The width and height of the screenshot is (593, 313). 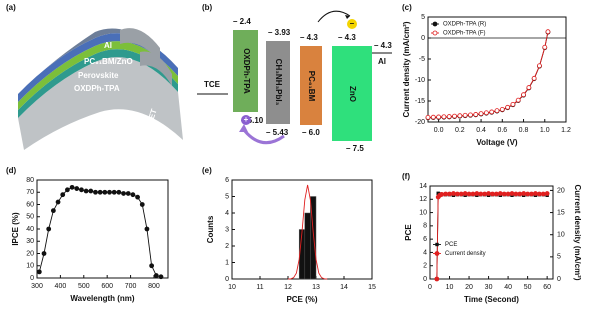 I want to click on x-tick-label: 14, so click(x=344, y=287).